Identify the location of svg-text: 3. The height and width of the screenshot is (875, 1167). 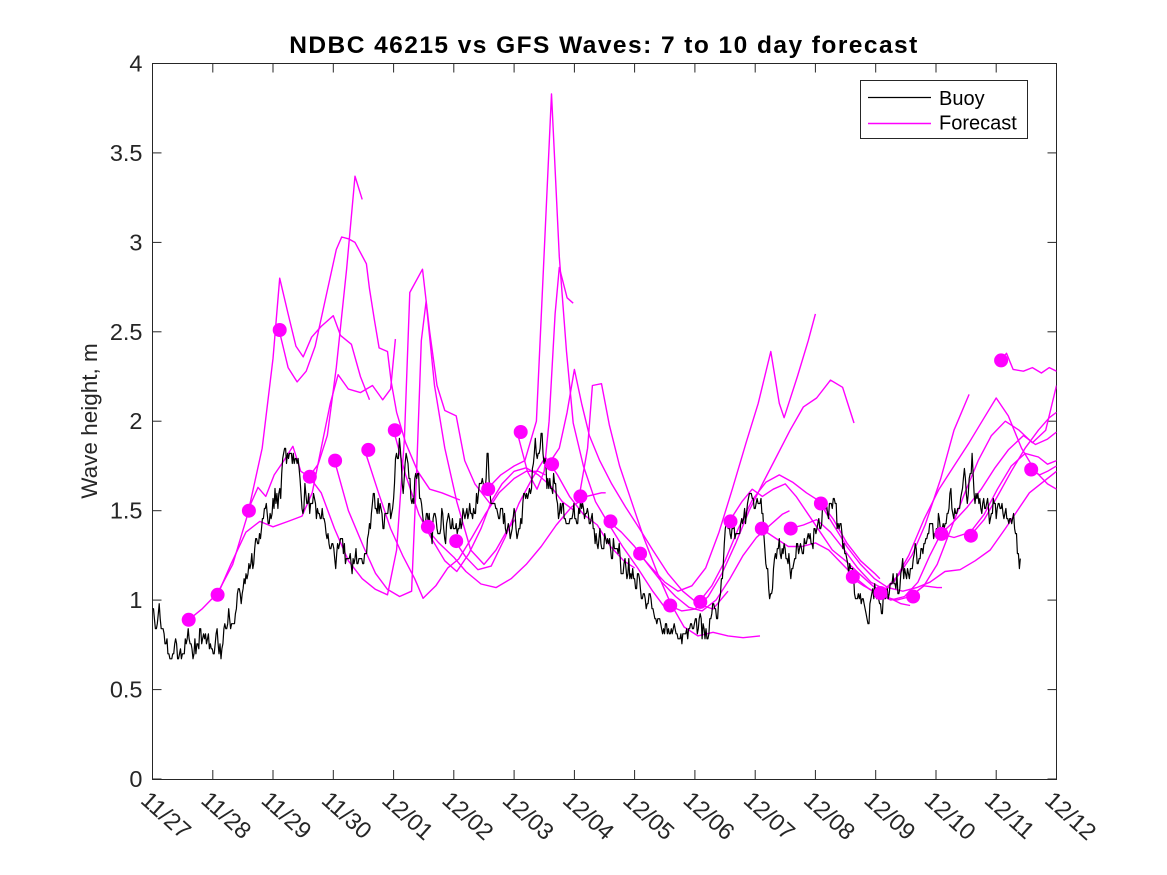
(135, 242).